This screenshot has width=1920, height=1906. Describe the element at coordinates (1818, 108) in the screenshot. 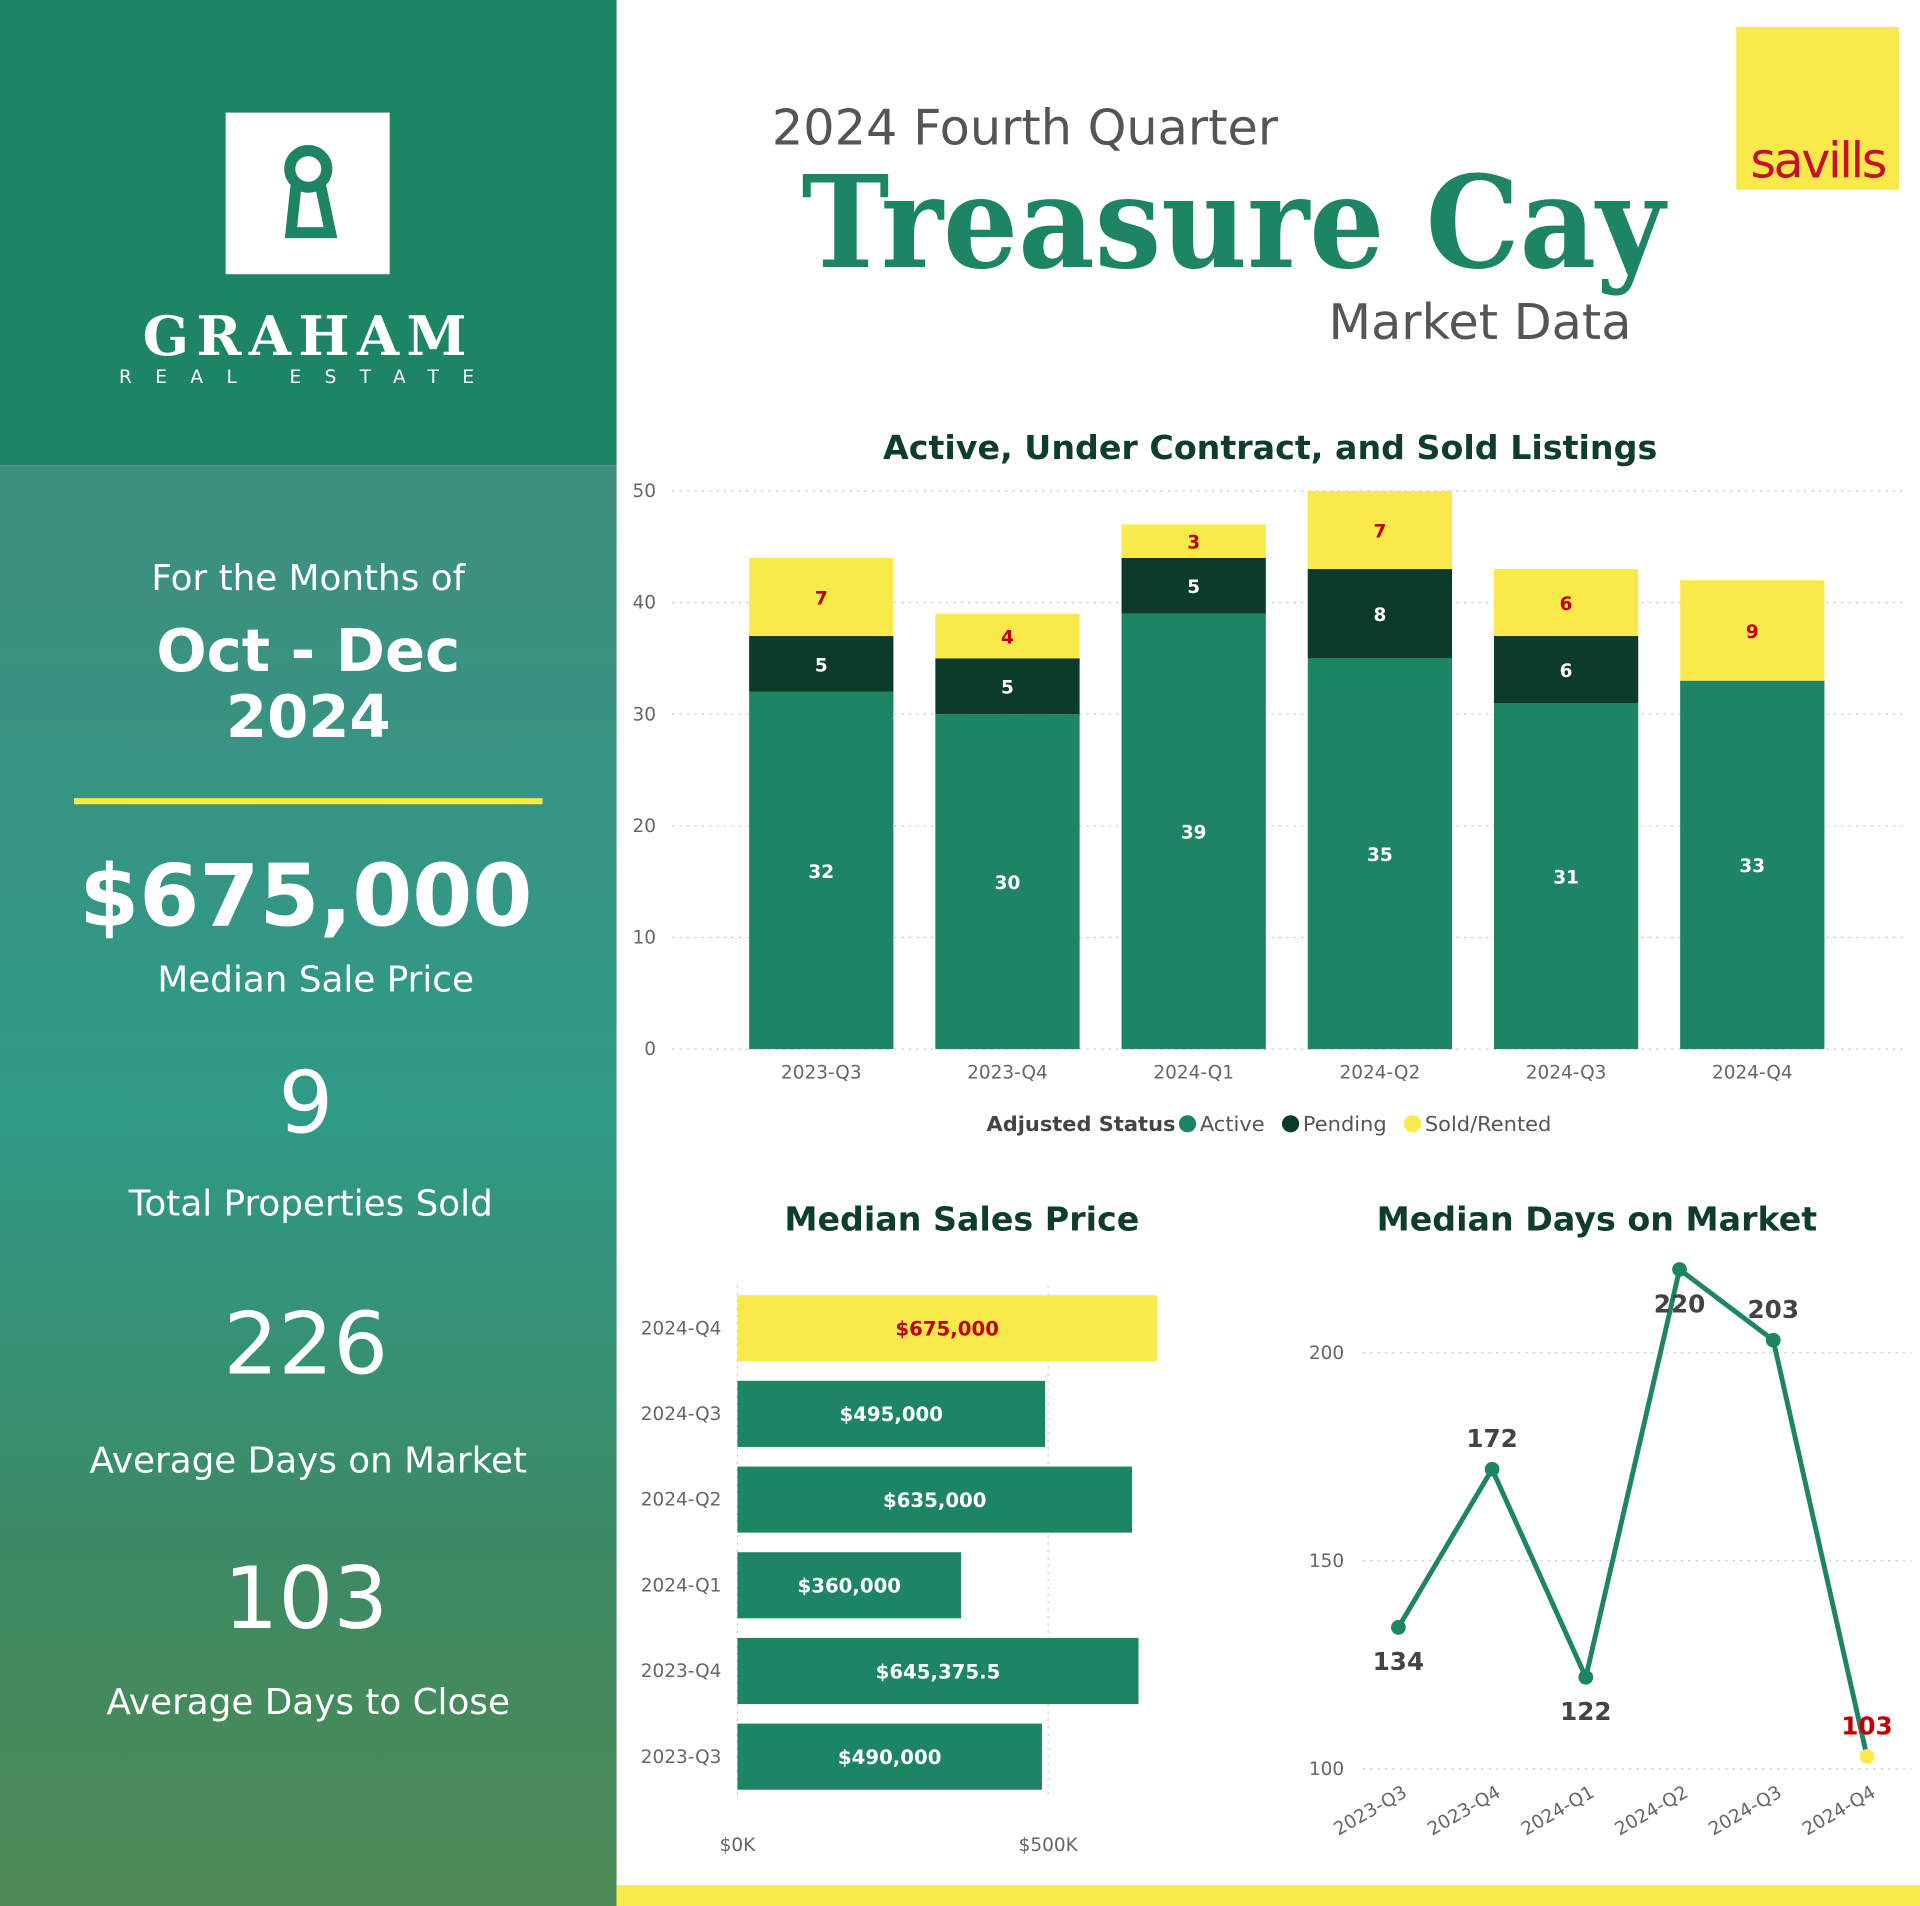

I see `partner-box` at that location.